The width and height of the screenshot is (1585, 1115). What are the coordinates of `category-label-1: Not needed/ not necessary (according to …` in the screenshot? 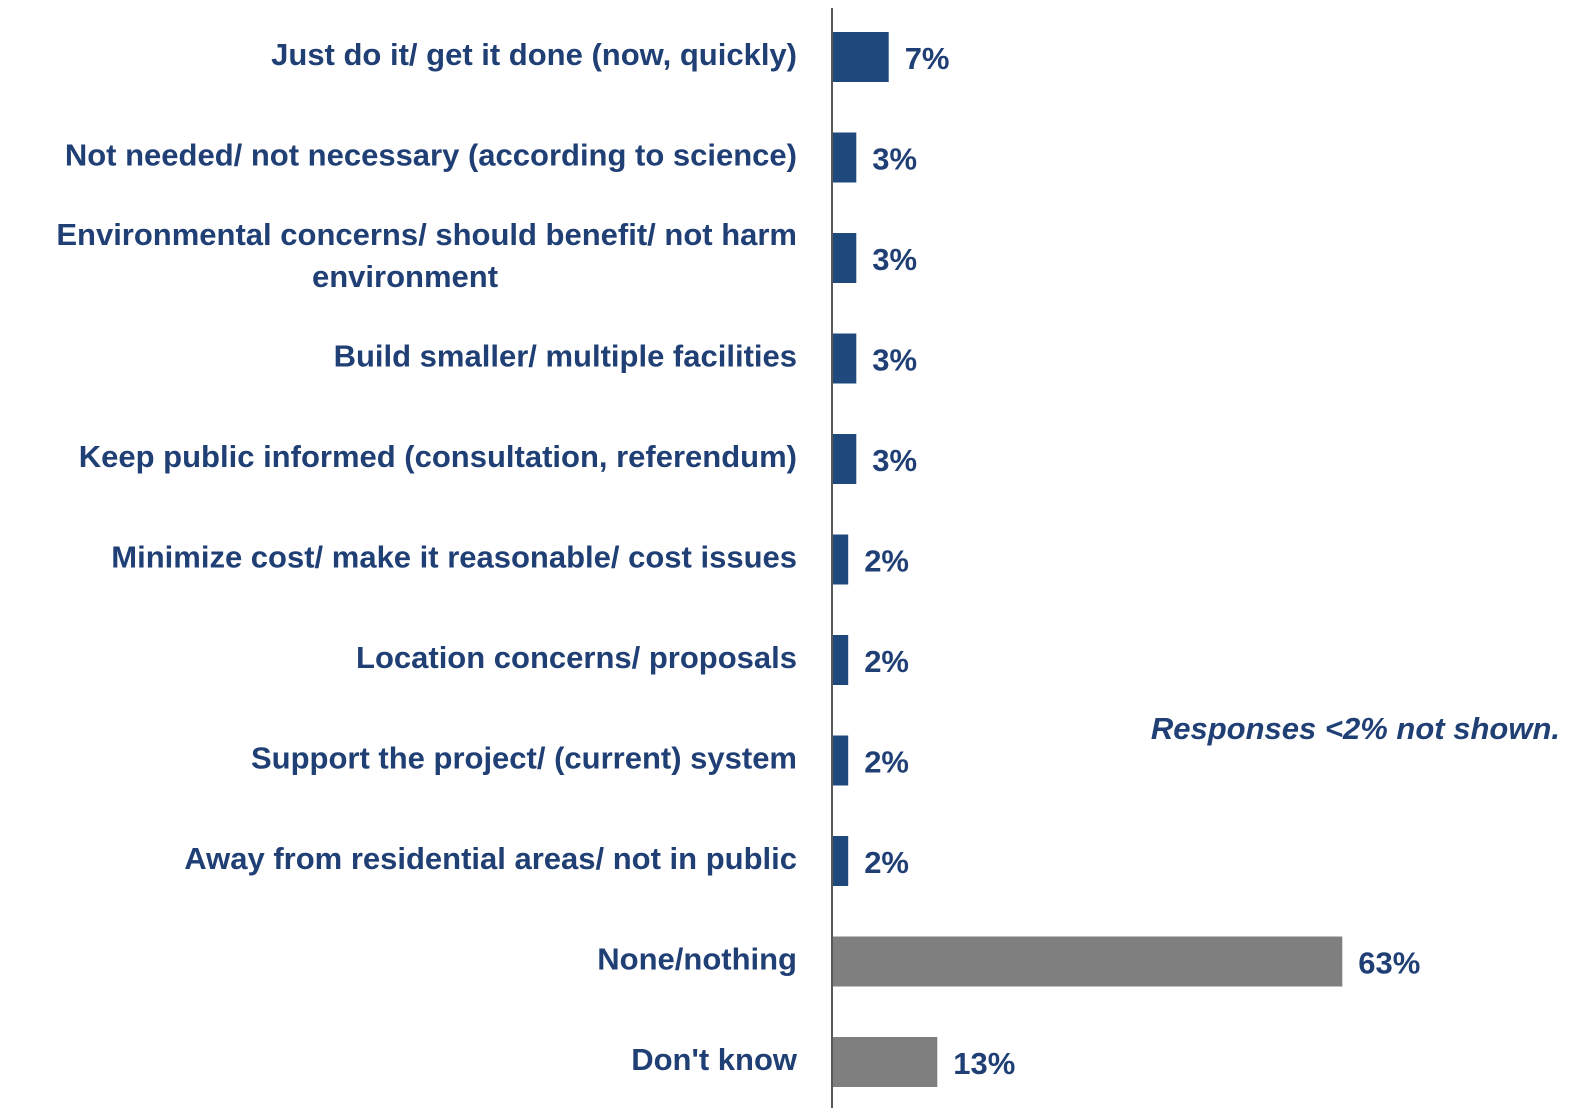 It's located at (431, 155).